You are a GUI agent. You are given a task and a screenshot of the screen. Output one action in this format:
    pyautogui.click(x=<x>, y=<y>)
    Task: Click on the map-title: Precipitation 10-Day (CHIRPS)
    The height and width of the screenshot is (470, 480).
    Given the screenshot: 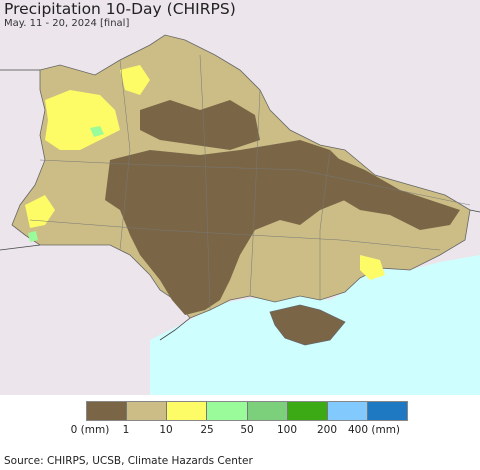 What is the action you would take?
    pyautogui.click(x=120, y=9)
    